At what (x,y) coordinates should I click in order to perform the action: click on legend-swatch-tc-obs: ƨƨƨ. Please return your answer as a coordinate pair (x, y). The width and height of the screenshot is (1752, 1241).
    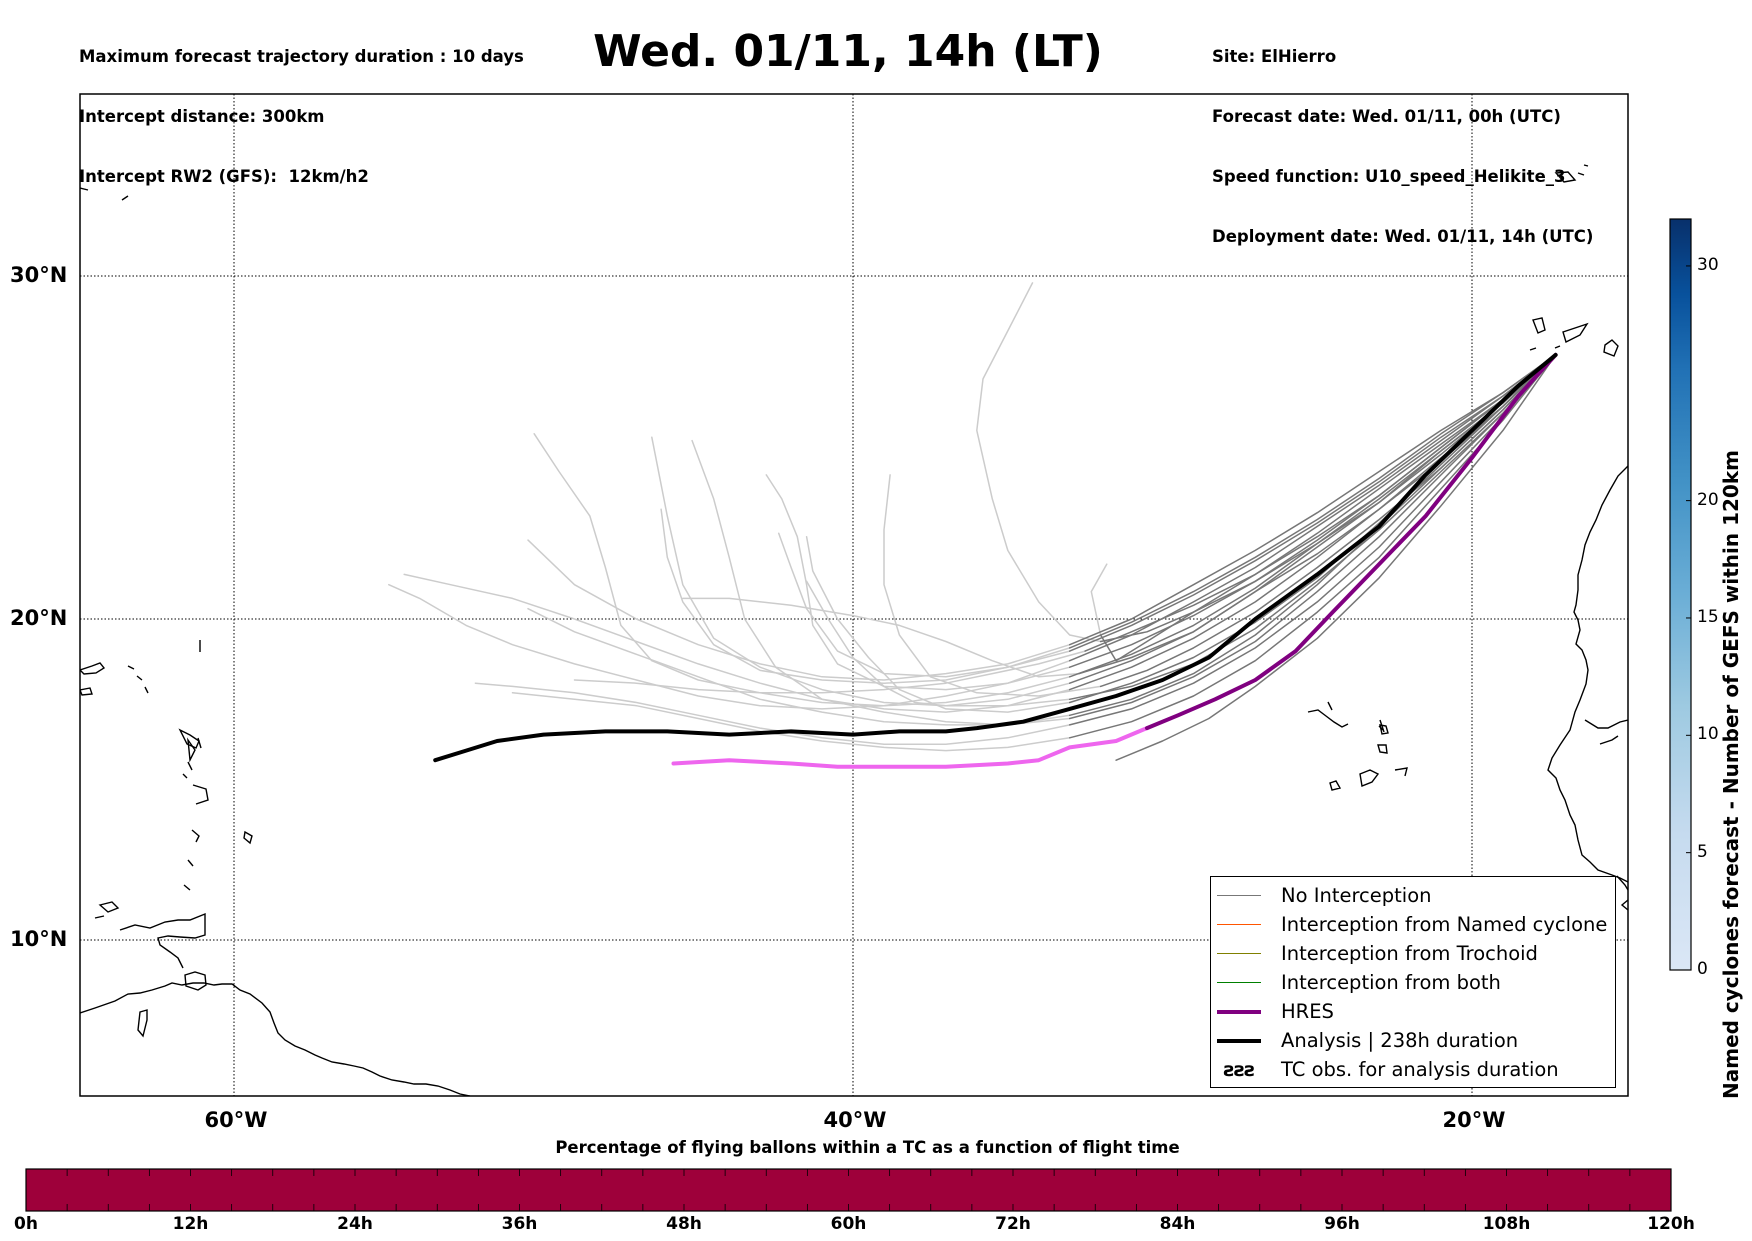
    Looking at the image, I should click on (1239, 1070).